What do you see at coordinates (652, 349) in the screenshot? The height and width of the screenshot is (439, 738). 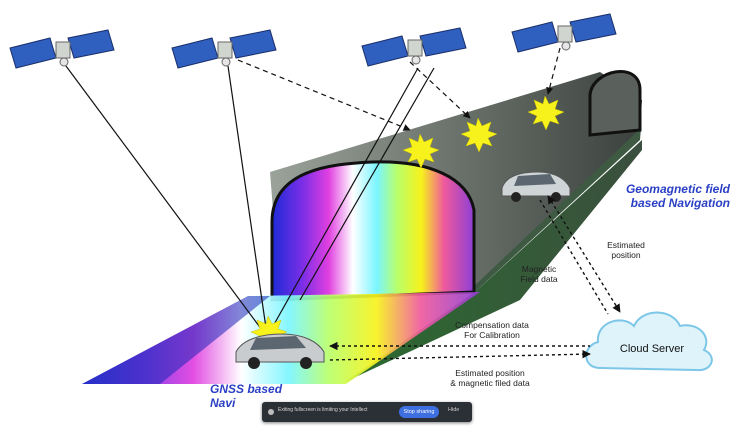 I see `cloud-server-label: Cloud Server` at bounding box center [652, 349].